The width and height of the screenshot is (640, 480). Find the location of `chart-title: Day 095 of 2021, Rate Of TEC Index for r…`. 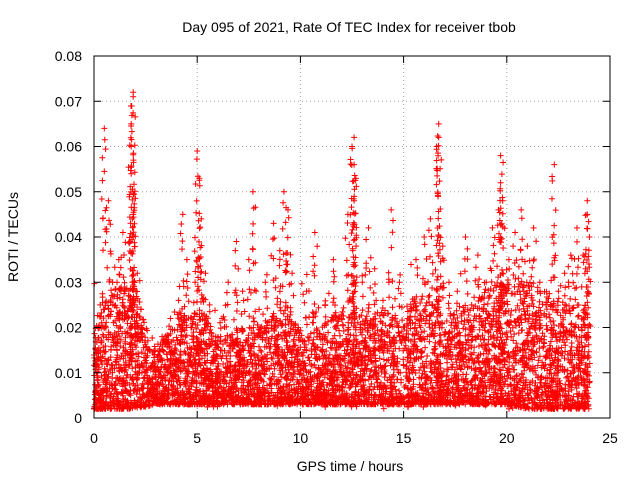

chart-title: Day 095 of 2021, Rate Of TEC Index for r… is located at coordinates (349, 27).